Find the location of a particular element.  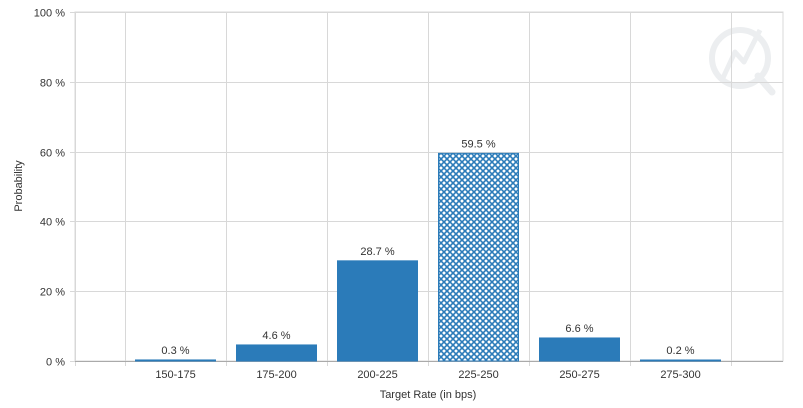

y-tick-label: 40 % is located at coordinates (52, 223).